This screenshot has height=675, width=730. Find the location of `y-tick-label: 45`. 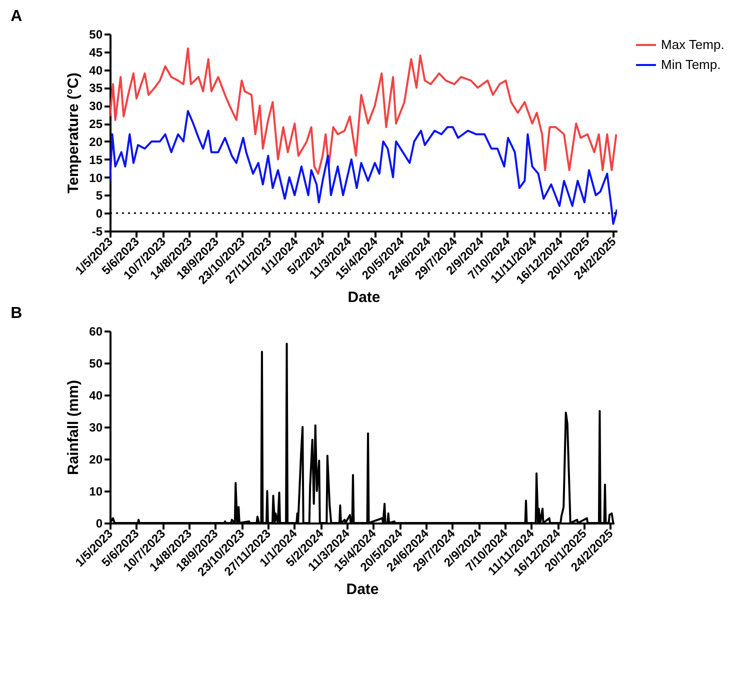

y-tick-label: 45 is located at coordinates (96, 52).